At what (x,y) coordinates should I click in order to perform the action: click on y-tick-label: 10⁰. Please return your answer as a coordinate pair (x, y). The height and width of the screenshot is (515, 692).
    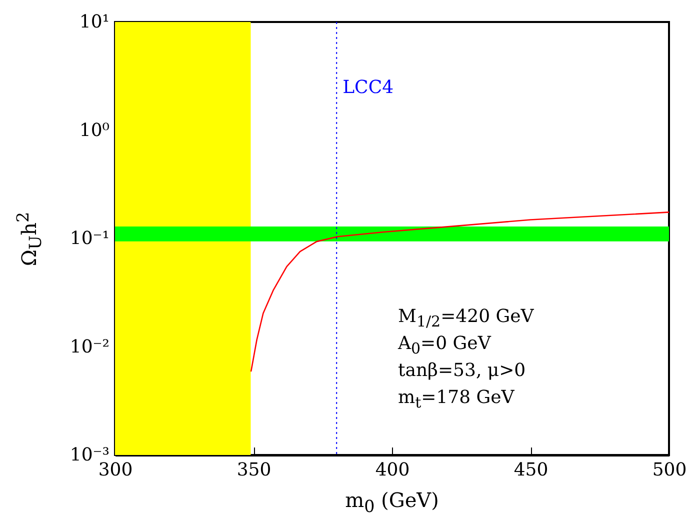
    Looking at the image, I should click on (94, 130).